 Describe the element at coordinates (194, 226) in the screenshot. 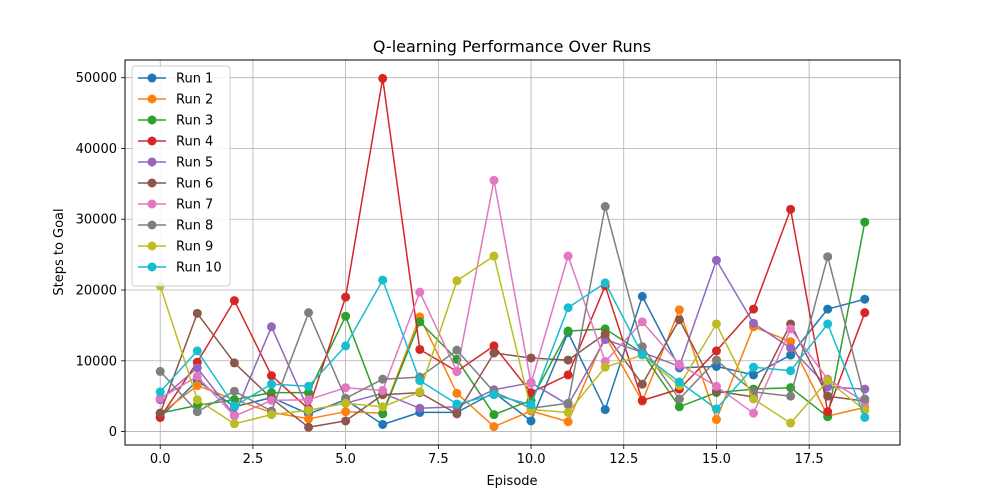

I see `legend-label: Run 8` at that location.